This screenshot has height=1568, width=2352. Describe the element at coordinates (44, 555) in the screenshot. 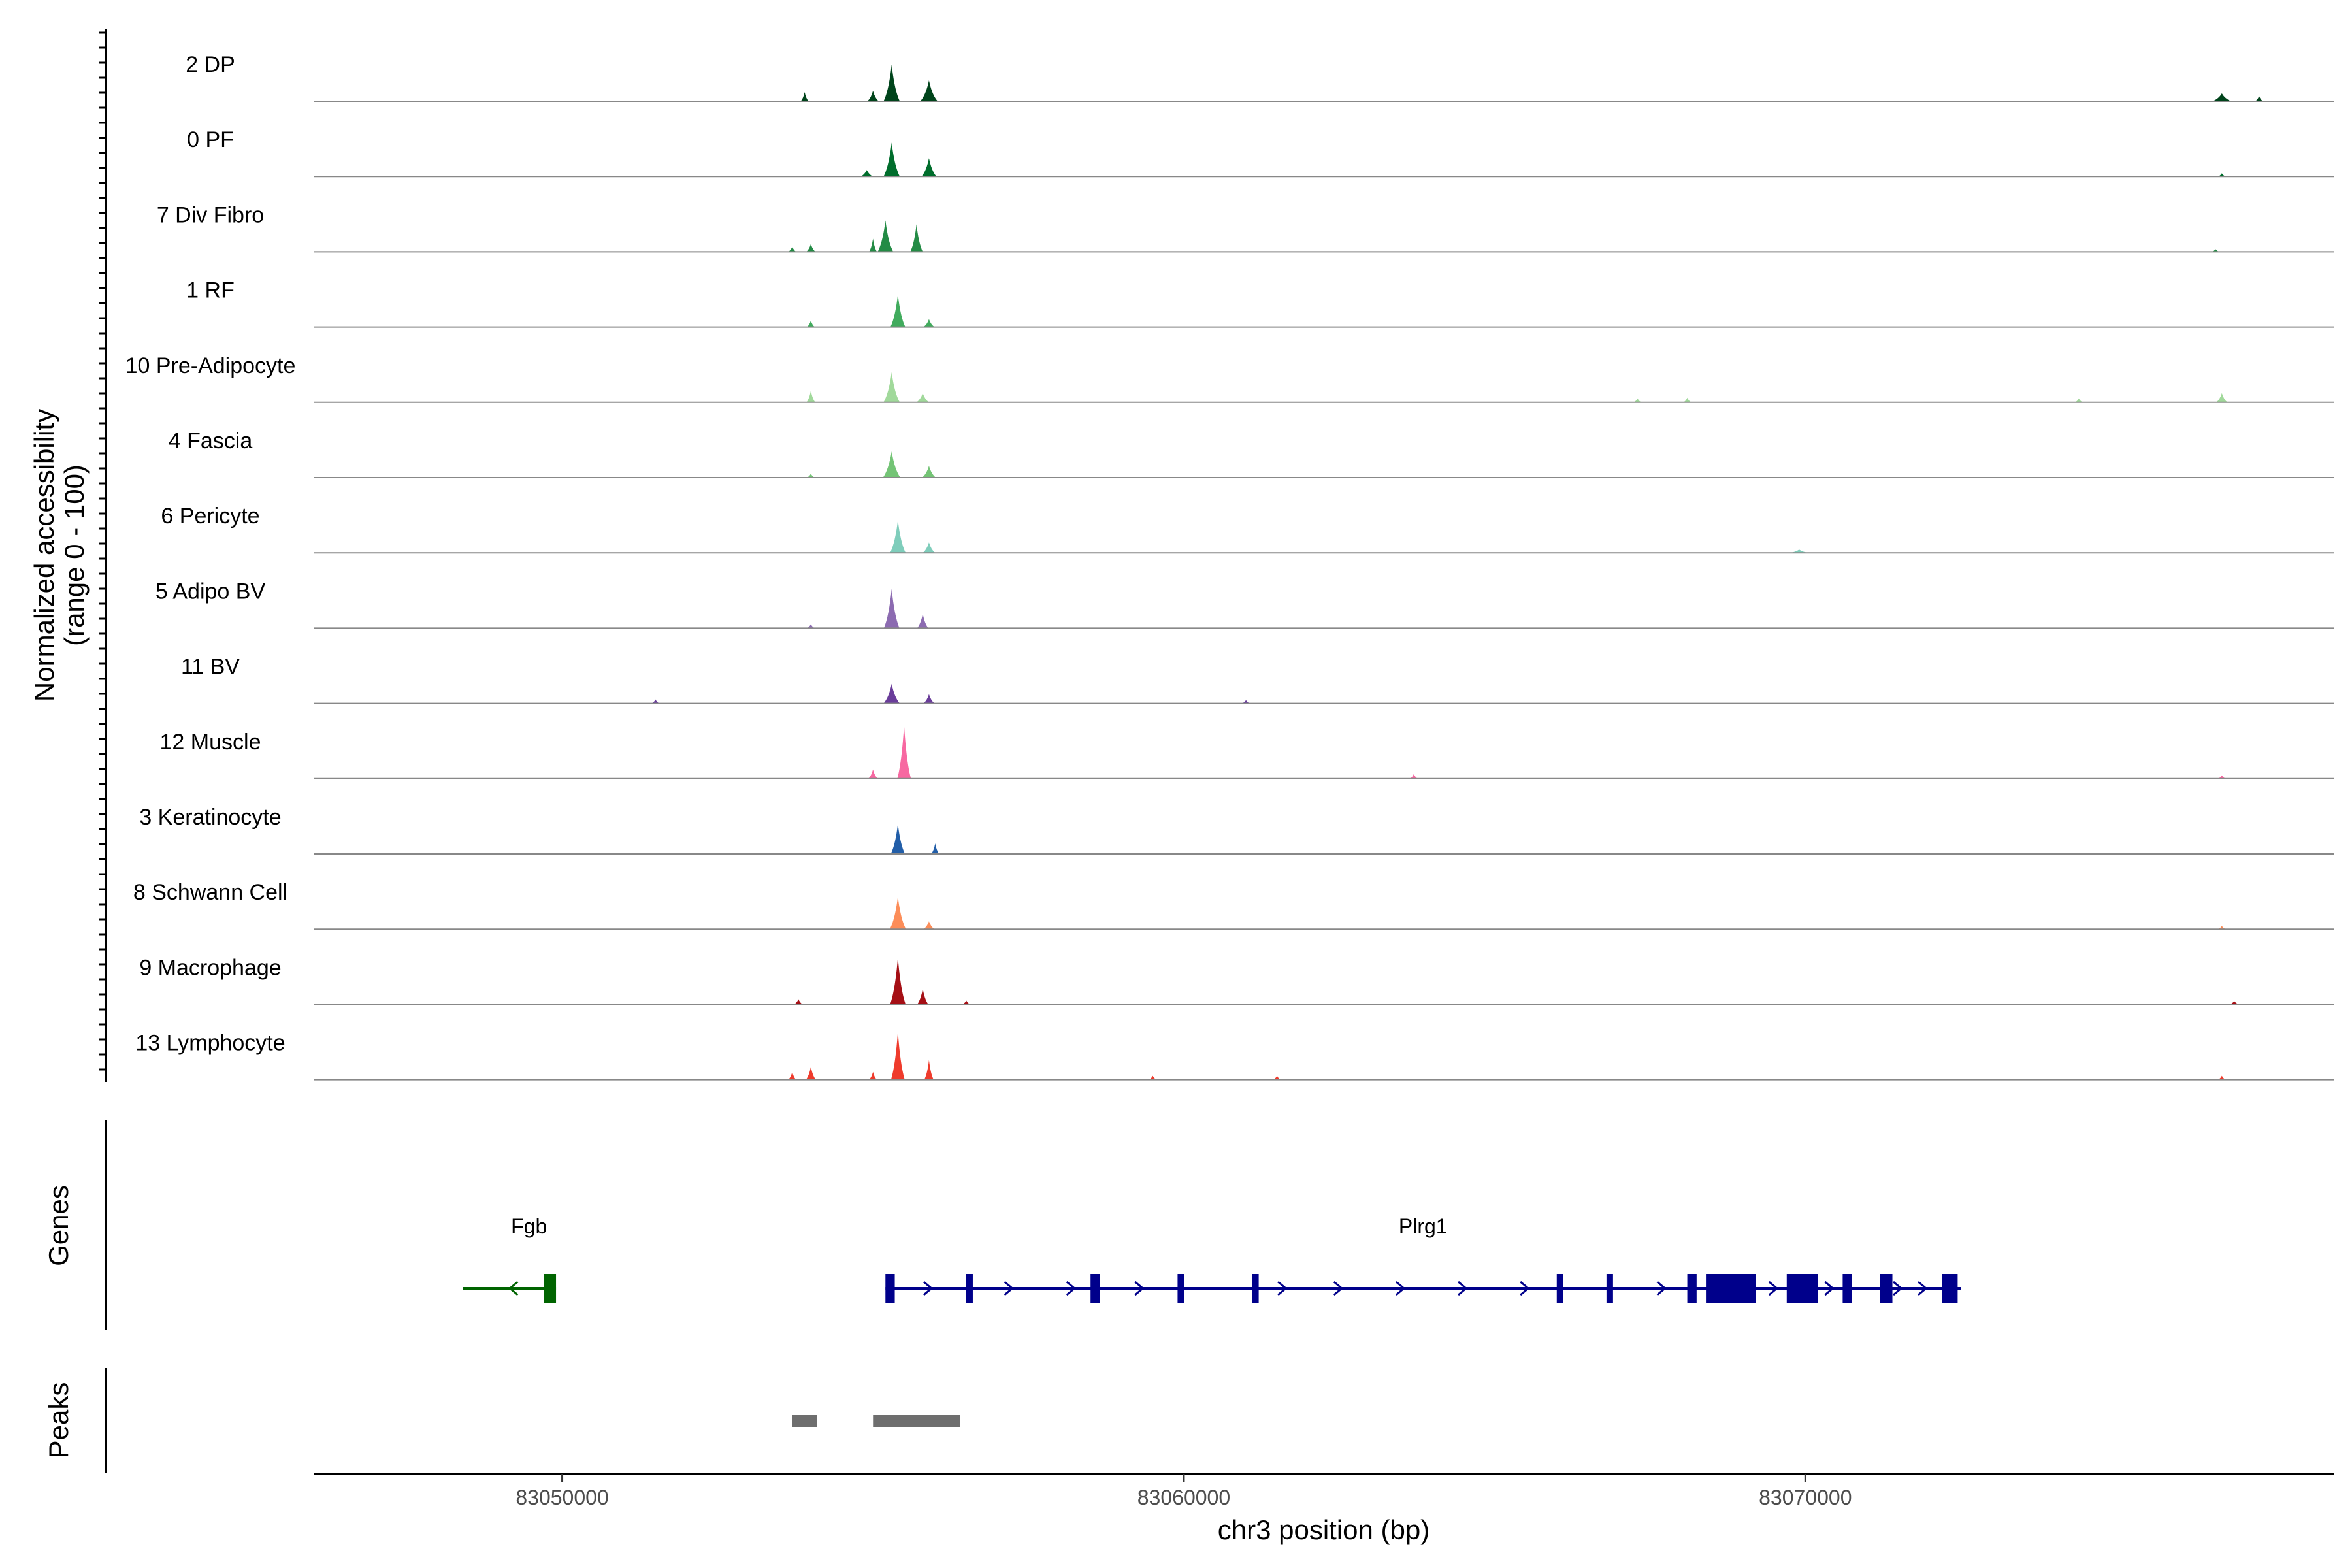

I see `y-axis-title: Normalized accessibility` at that location.